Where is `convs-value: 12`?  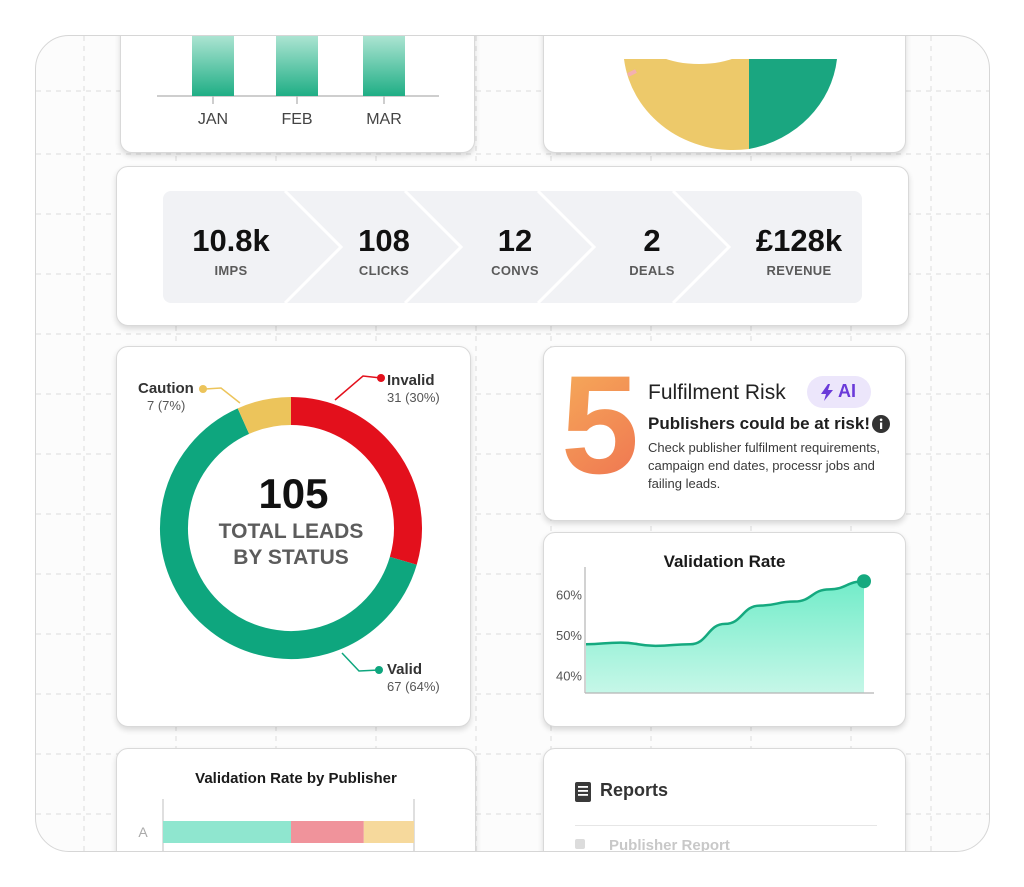
convs-value: 12 is located at coordinates (515, 240).